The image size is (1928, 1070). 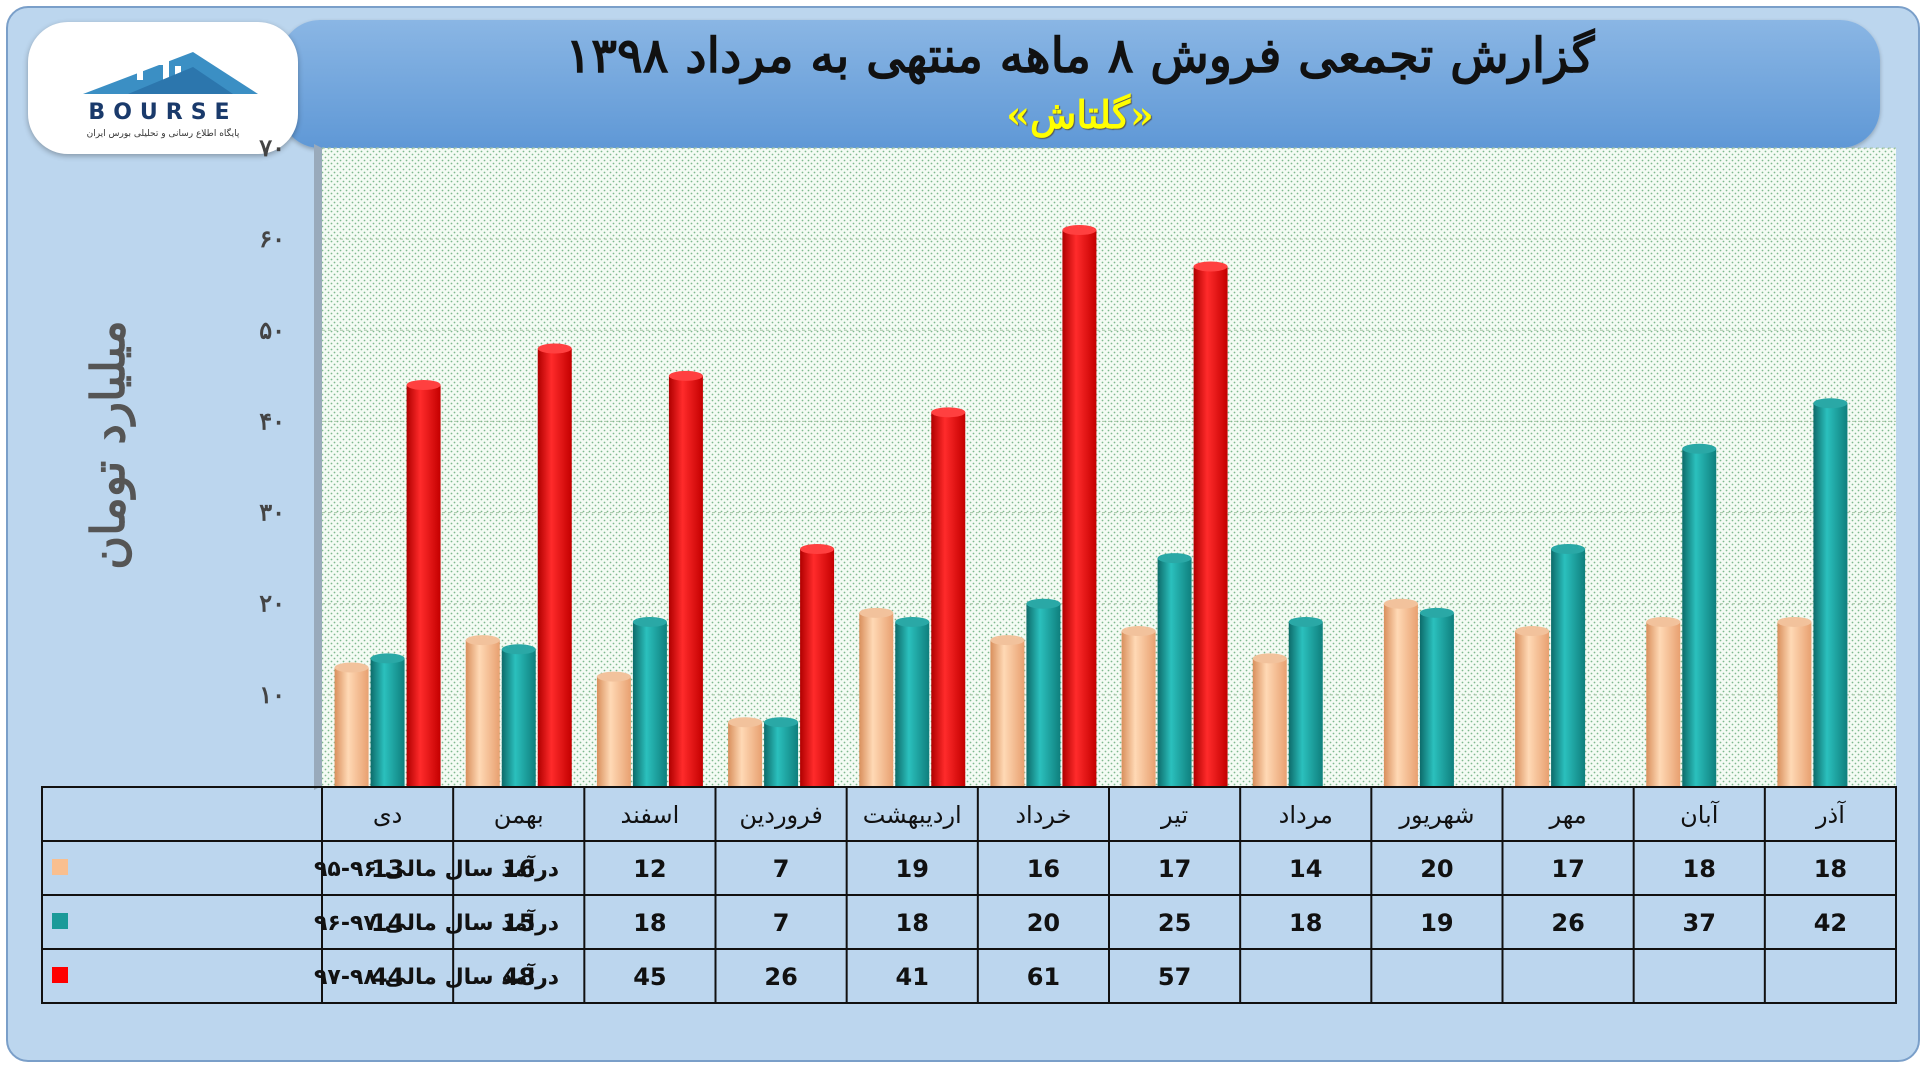 I want to click on data-label: 41, so click(x=912, y=977).